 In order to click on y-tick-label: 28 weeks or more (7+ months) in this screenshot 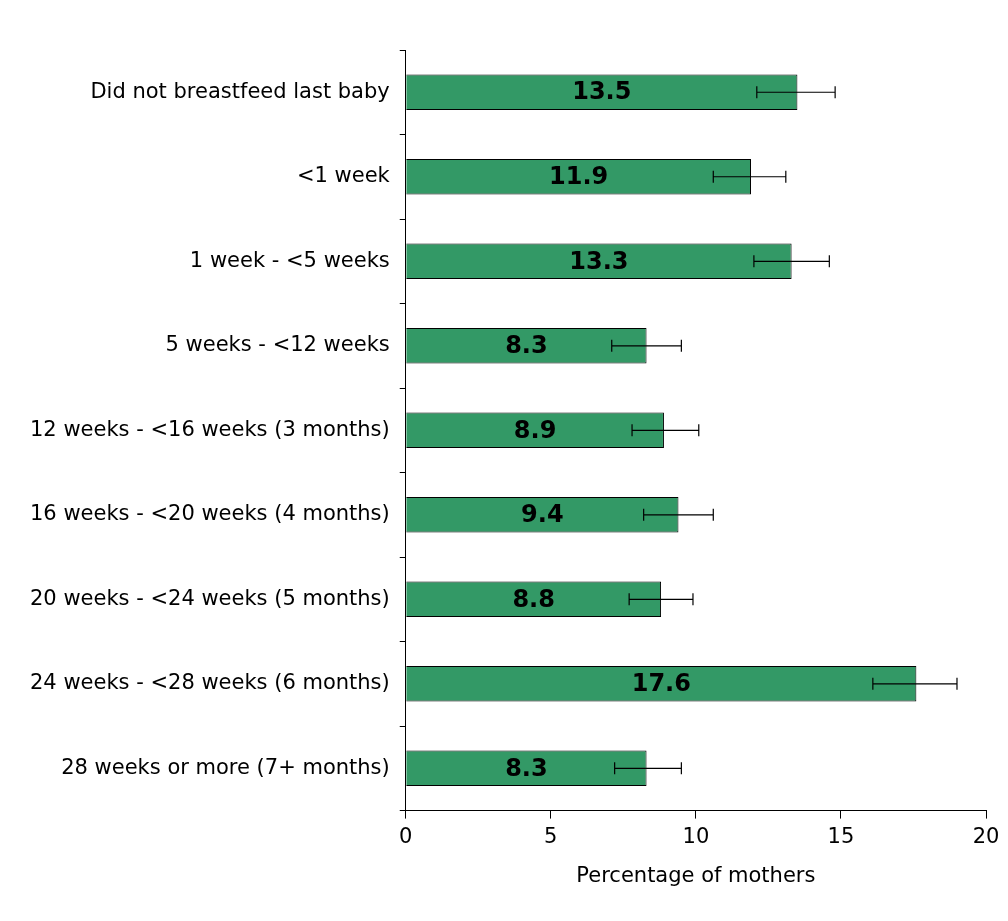, I will do `click(225, 766)`.